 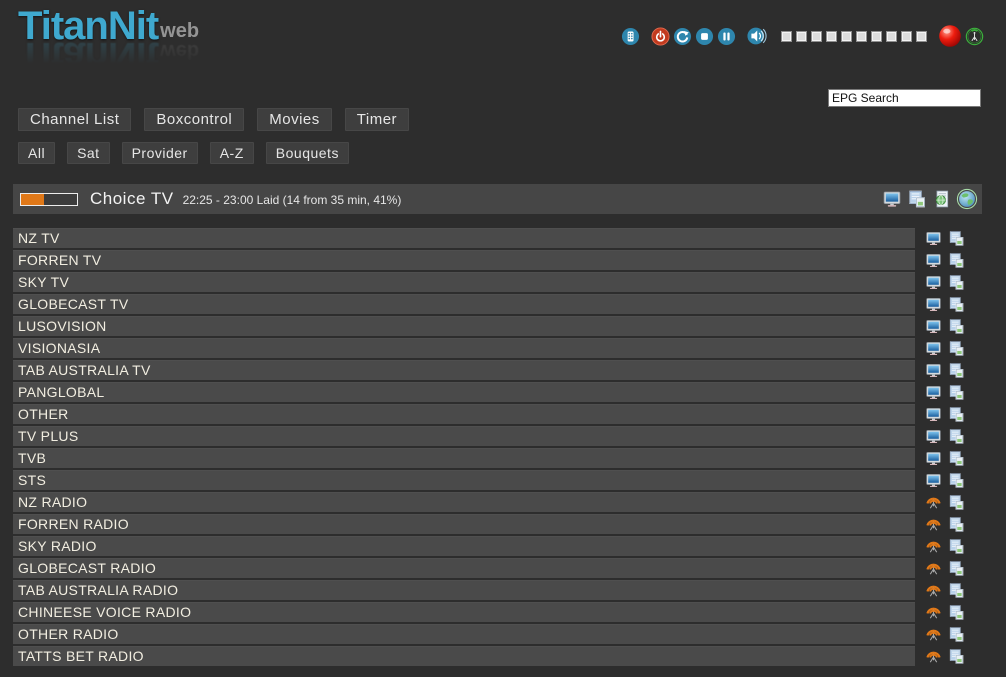 I want to click on channel-row-button: FORREN RADIO, so click(x=464, y=524).